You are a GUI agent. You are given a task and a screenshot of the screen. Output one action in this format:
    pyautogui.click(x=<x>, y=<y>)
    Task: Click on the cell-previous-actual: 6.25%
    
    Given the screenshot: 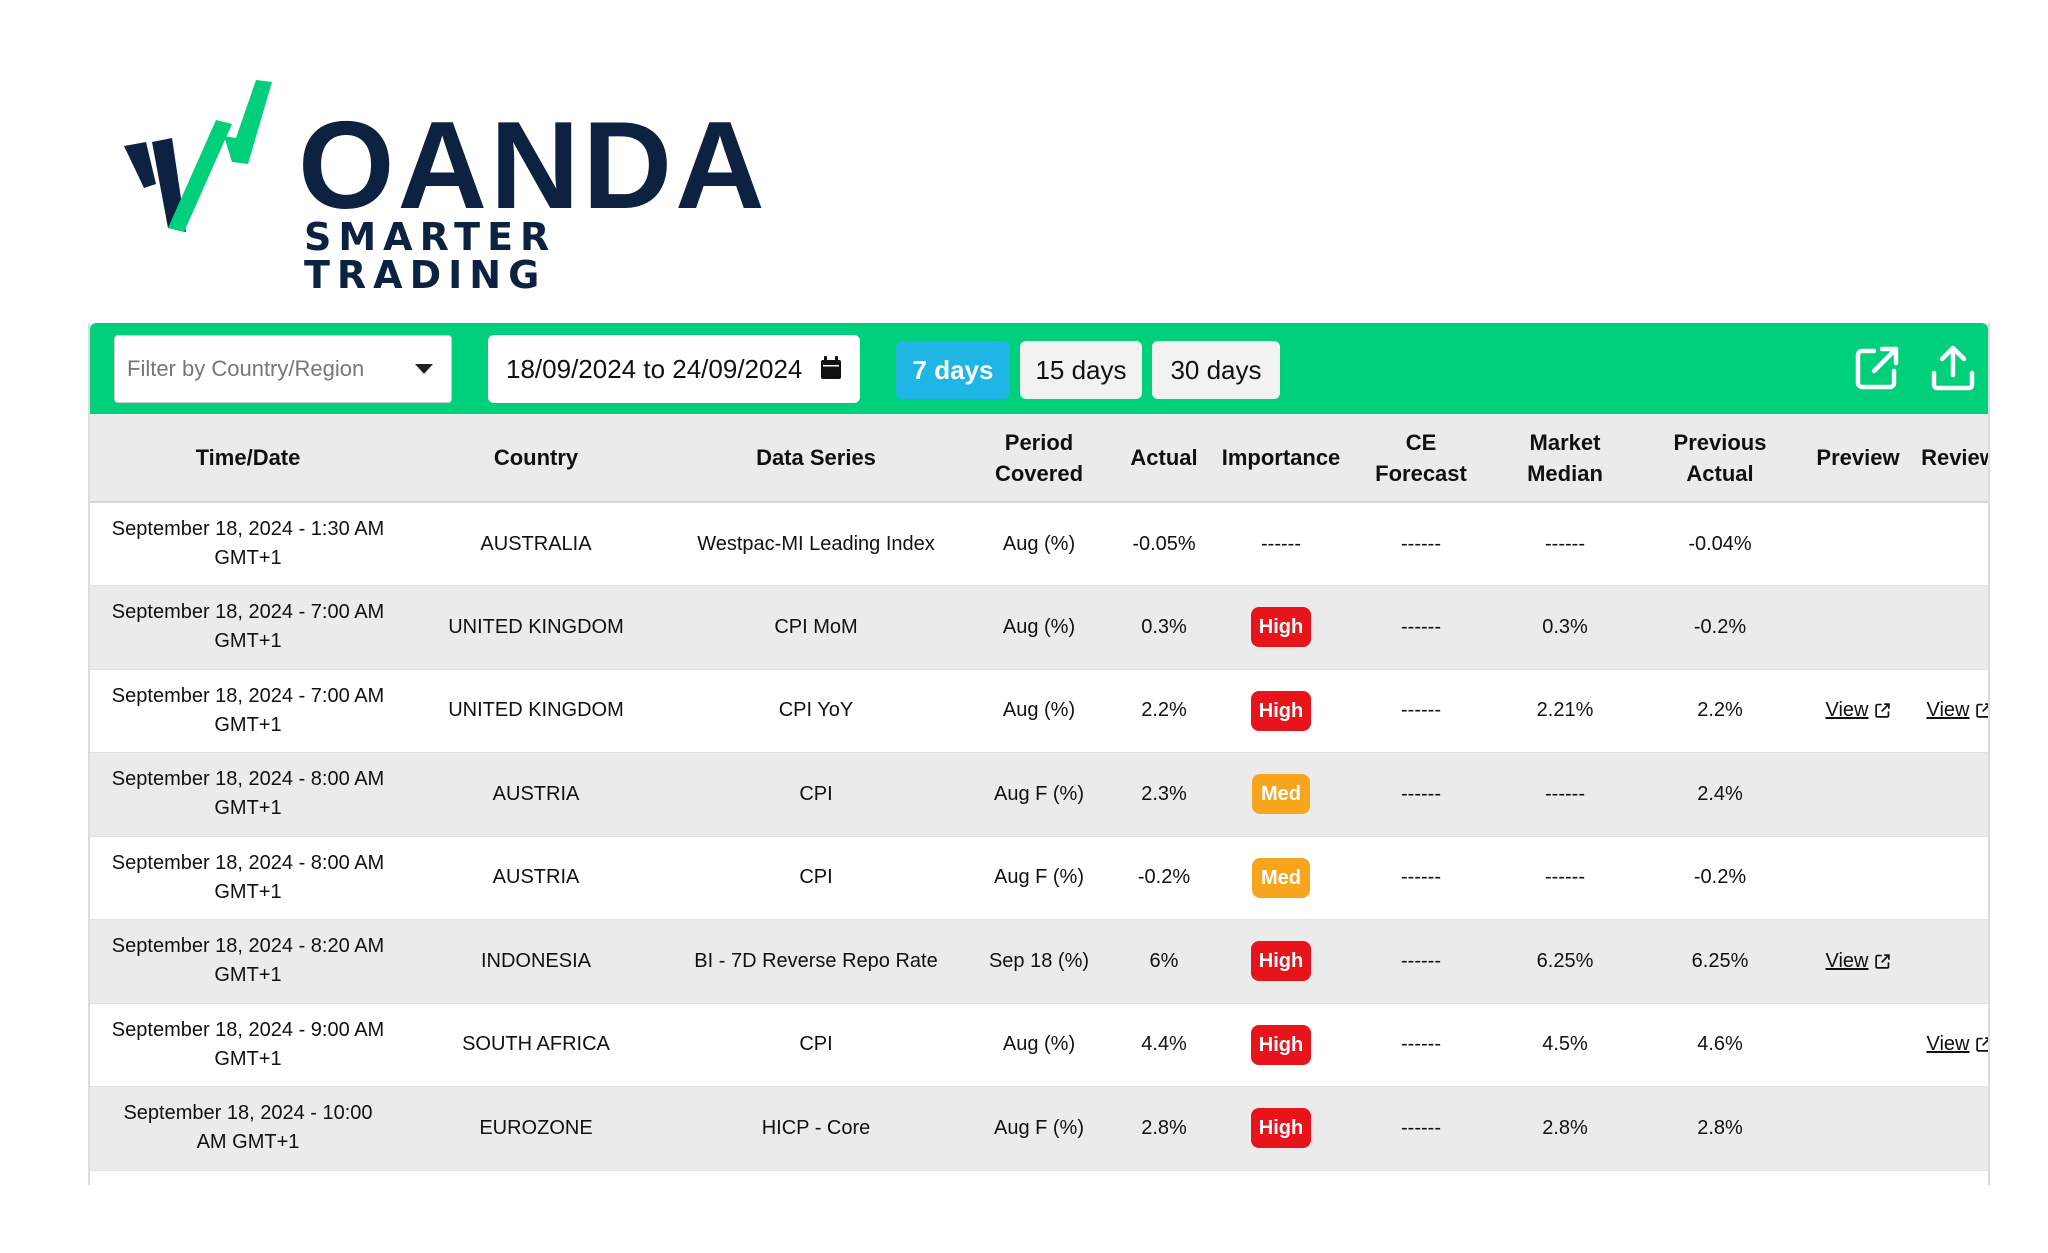 What is the action you would take?
    pyautogui.click(x=1720, y=960)
    